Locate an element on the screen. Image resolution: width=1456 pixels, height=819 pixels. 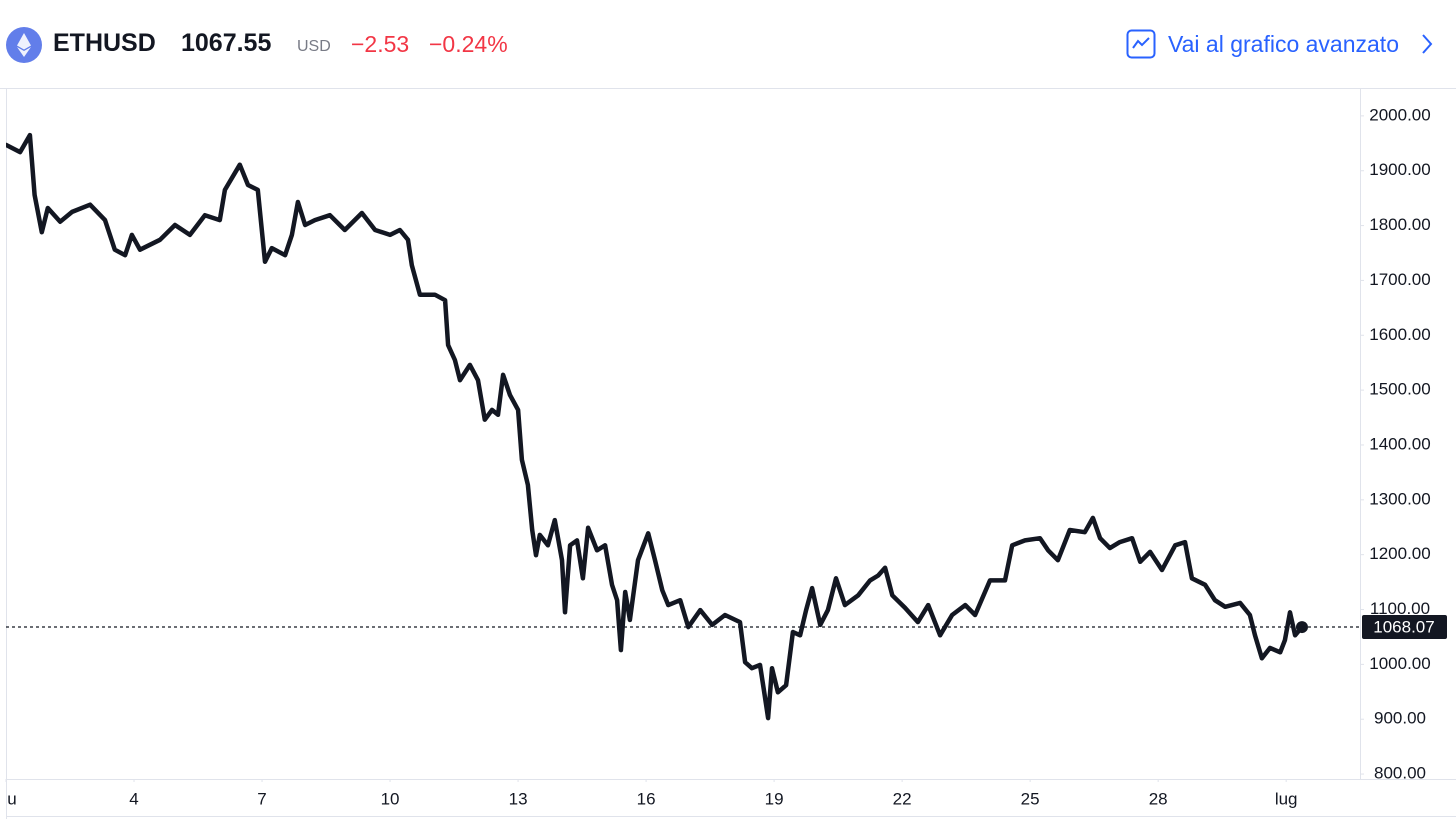
current-price-label: 1068.07 is located at coordinates (1403, 627).